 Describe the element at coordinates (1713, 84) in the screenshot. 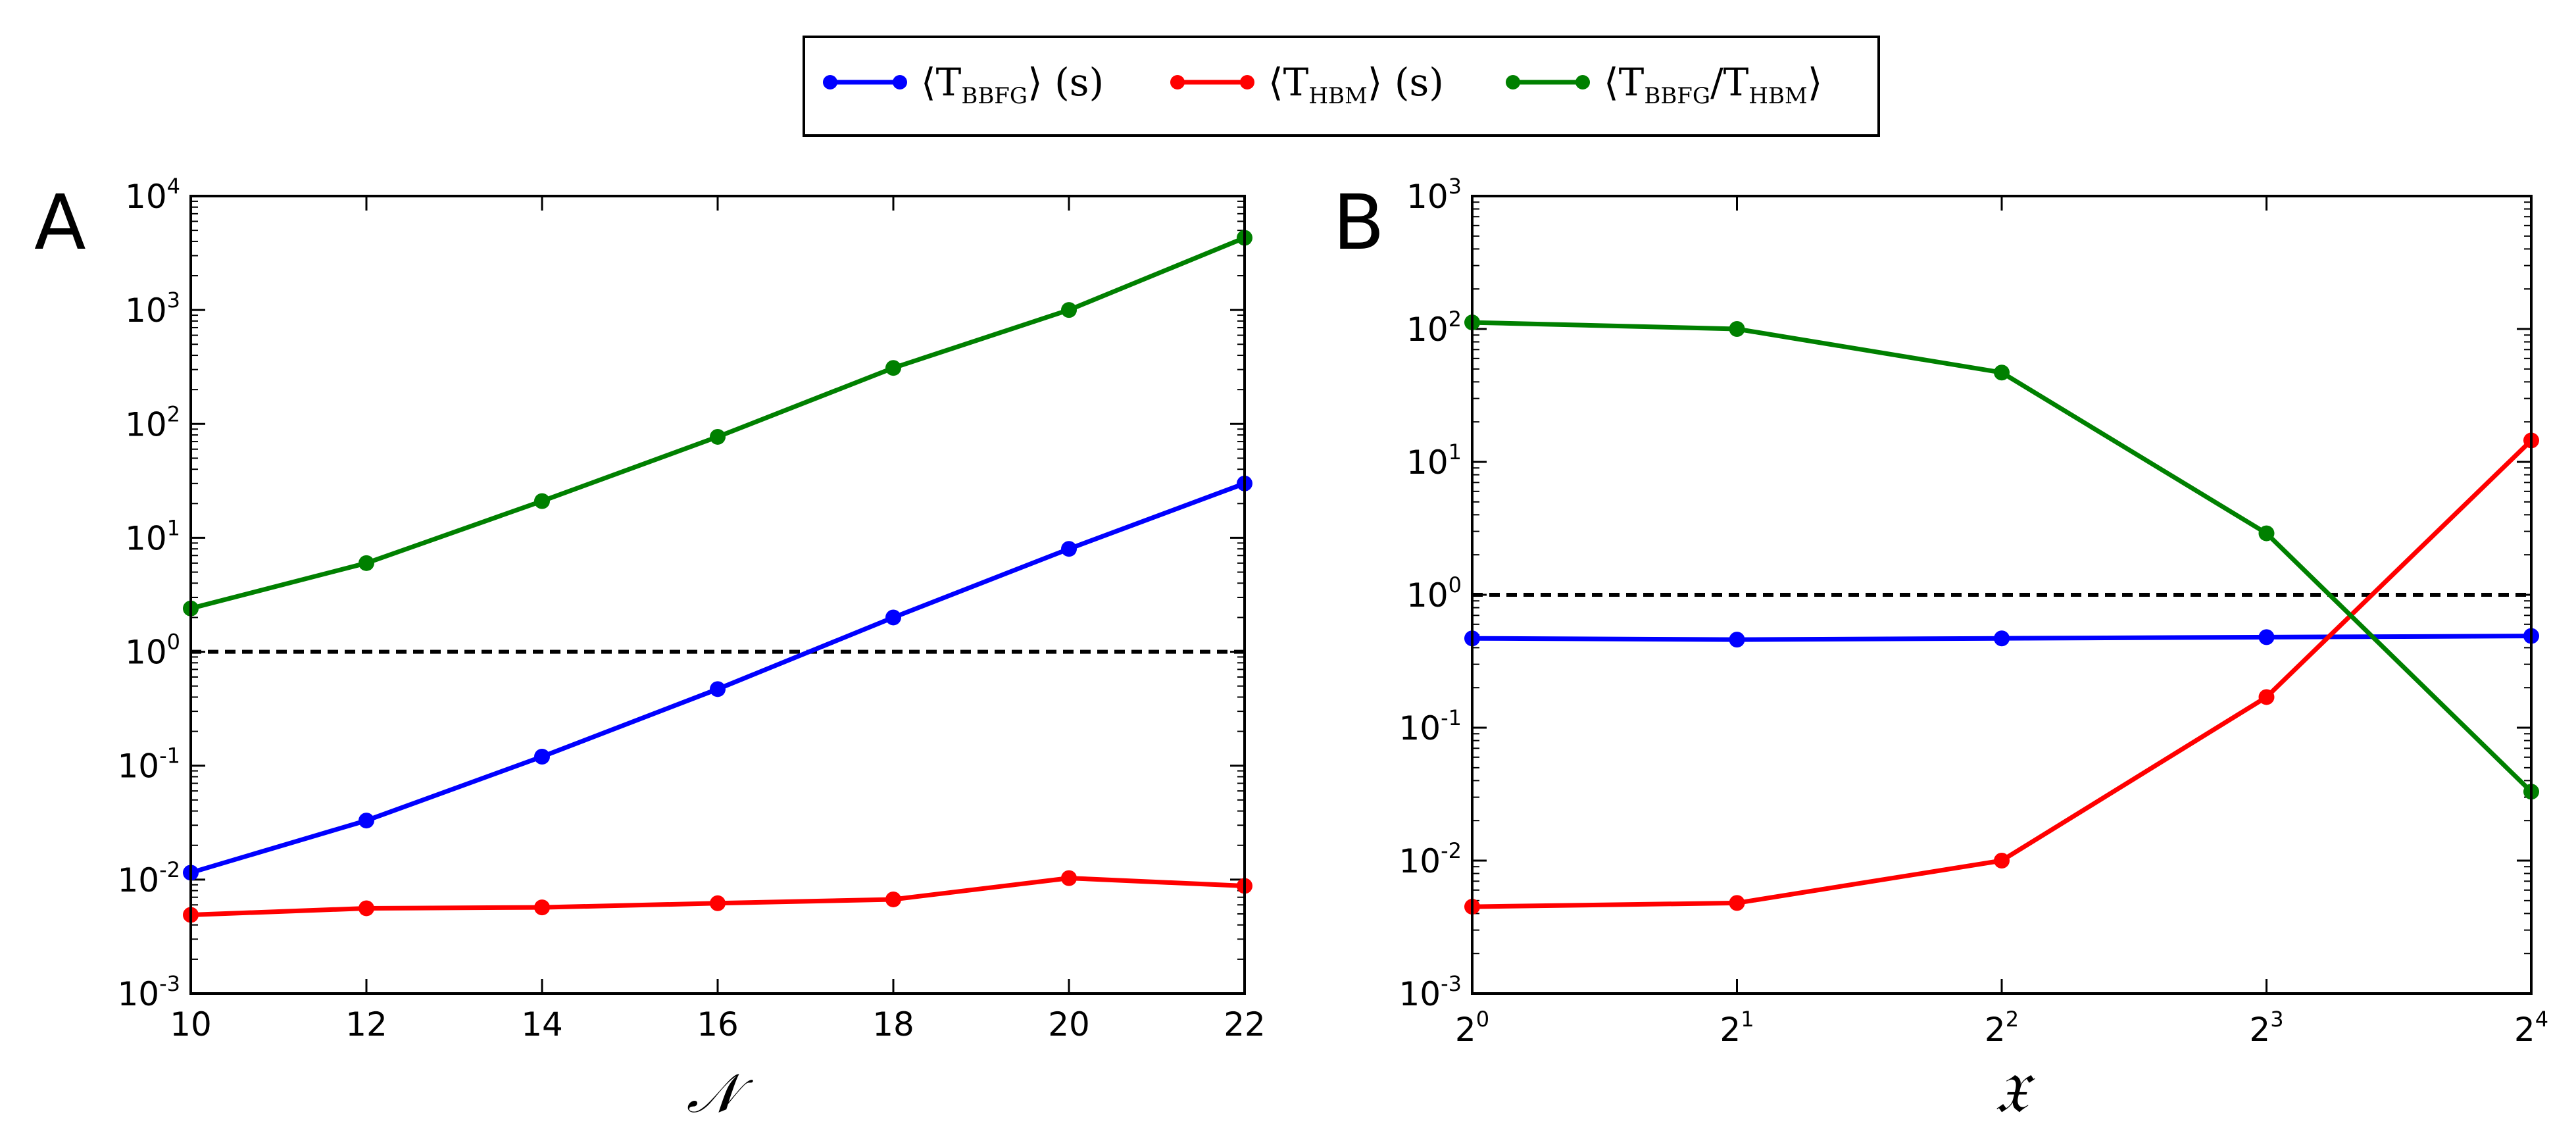

I see `legend-label-ratio: ⟨TBBFG/THBM⟩` at that location.